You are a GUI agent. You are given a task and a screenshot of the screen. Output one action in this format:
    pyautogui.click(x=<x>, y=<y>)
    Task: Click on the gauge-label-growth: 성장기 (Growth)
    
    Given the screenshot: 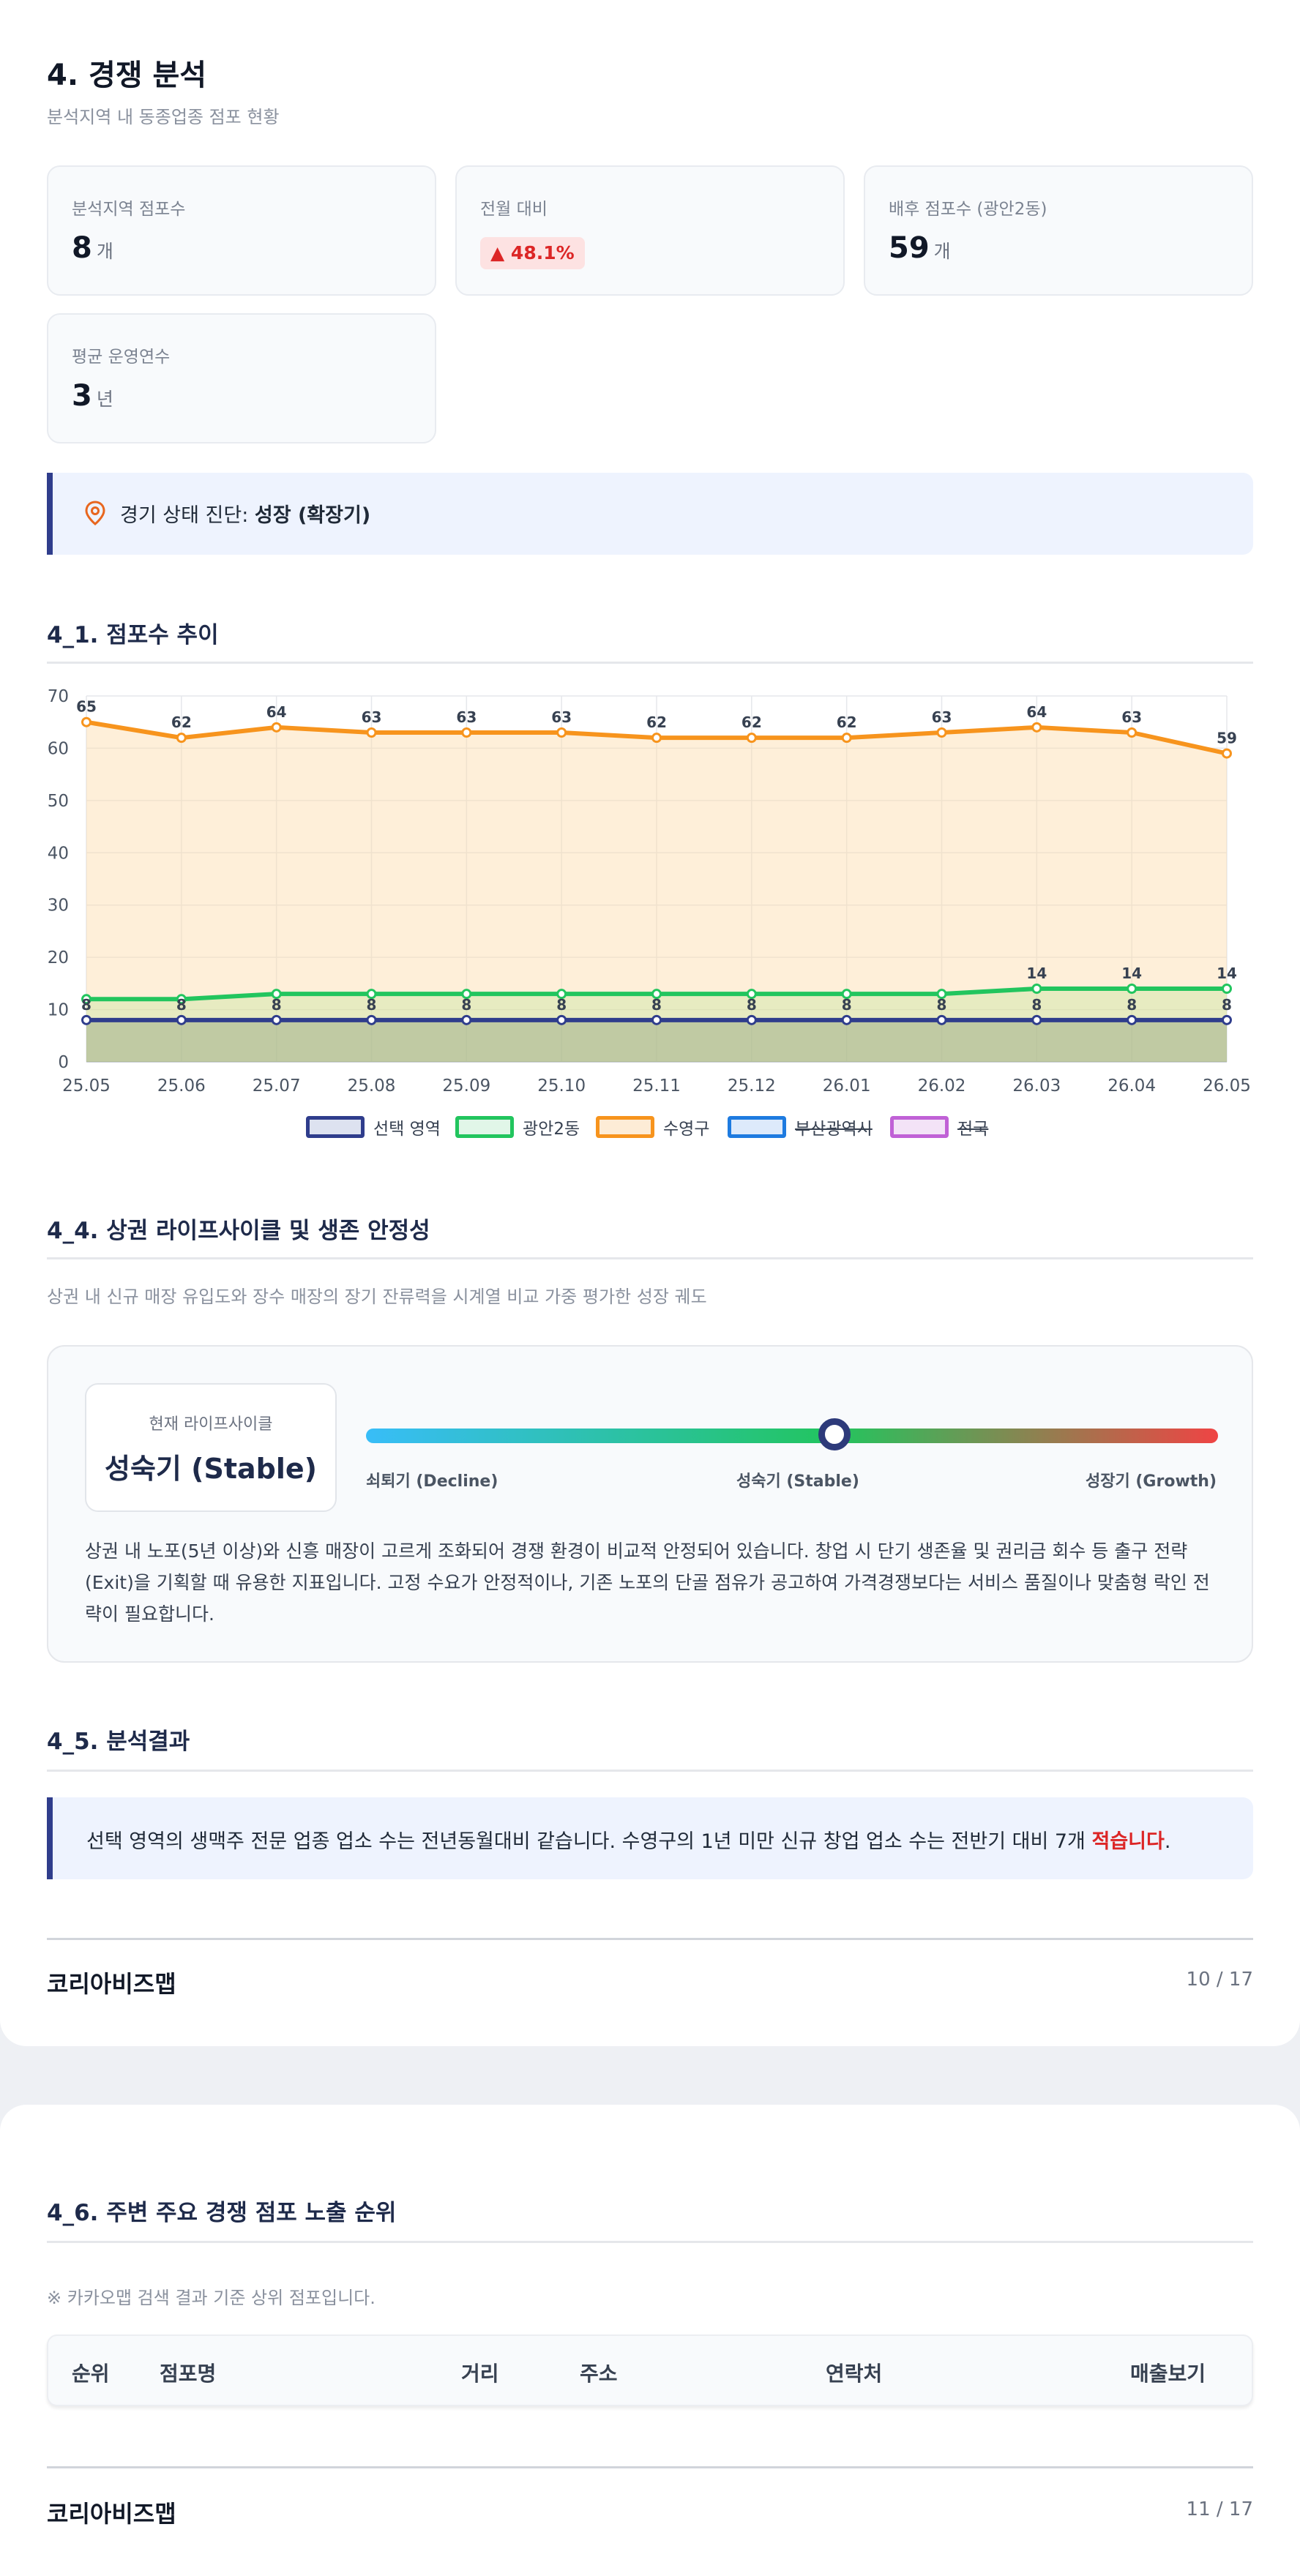 What is the action you would take?
    pyautogui.click(x=1151, y=1481)
    